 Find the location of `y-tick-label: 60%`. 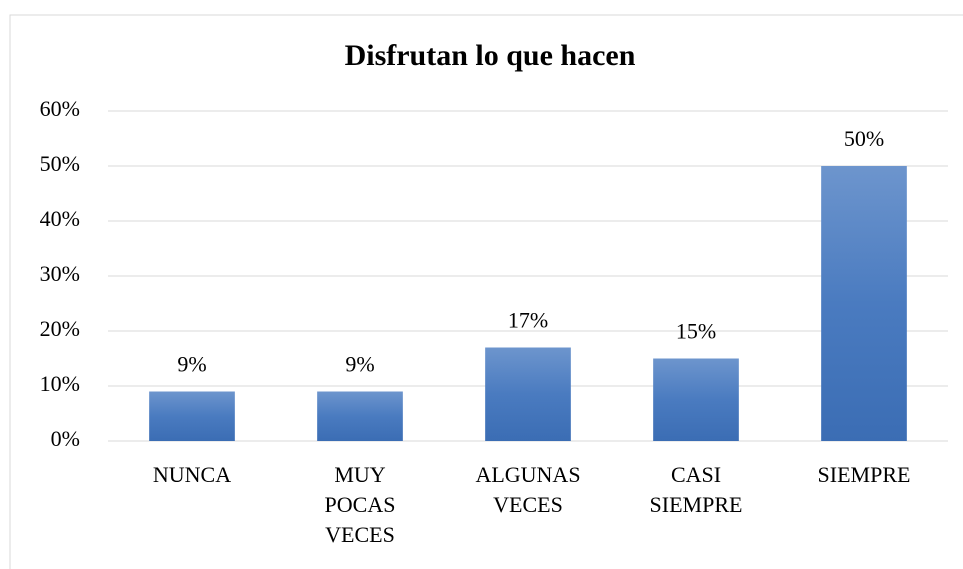

y-tick-label: 60% is located at coordinates (60, 108).